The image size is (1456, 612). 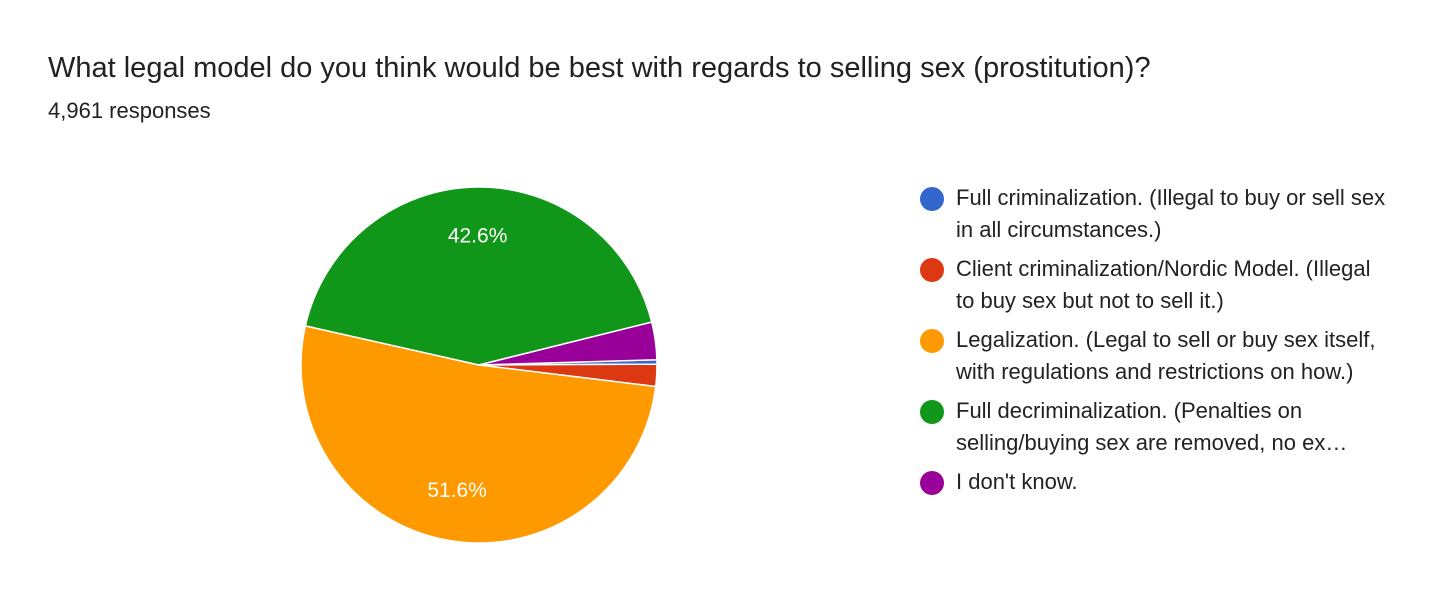 What do you see at coordinates (1155, 482) in the screenshot?
I see `legend-item: I don't know.` at bounding box center [1155, 482].